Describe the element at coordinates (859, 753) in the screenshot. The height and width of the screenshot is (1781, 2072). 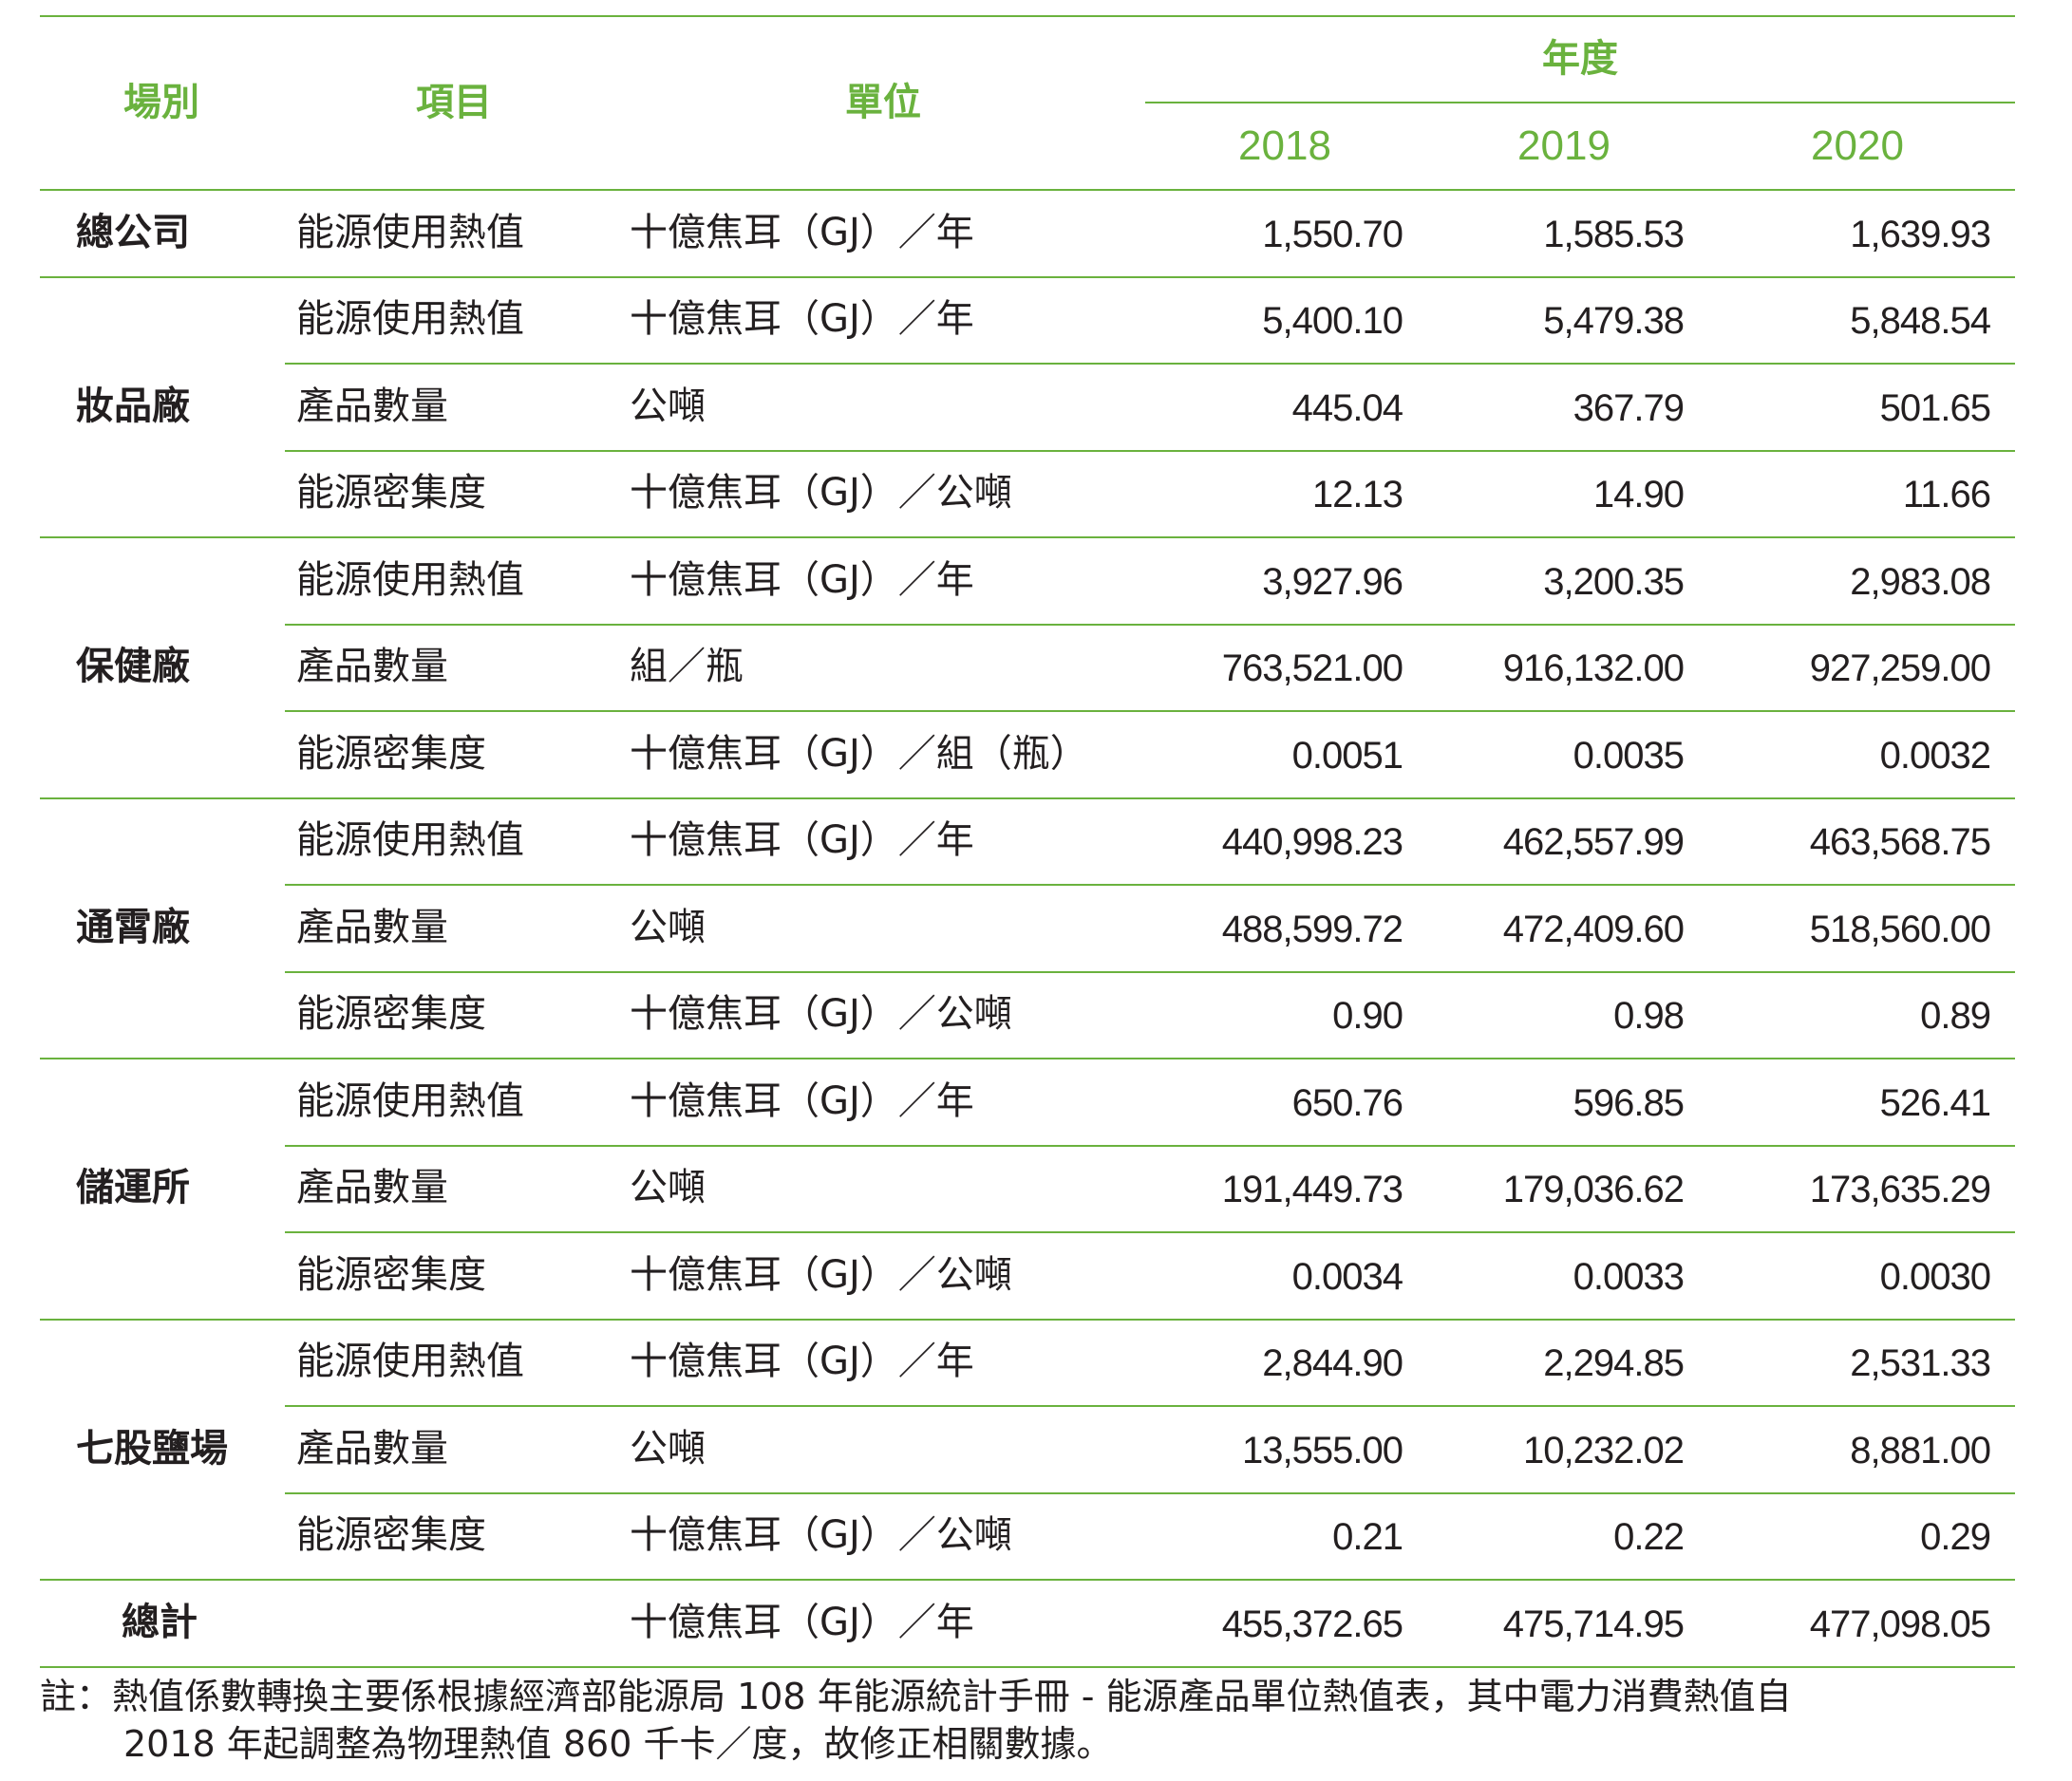
I see `unit-label: 十億焦耳（GJ）／組（瓶）` at that location.